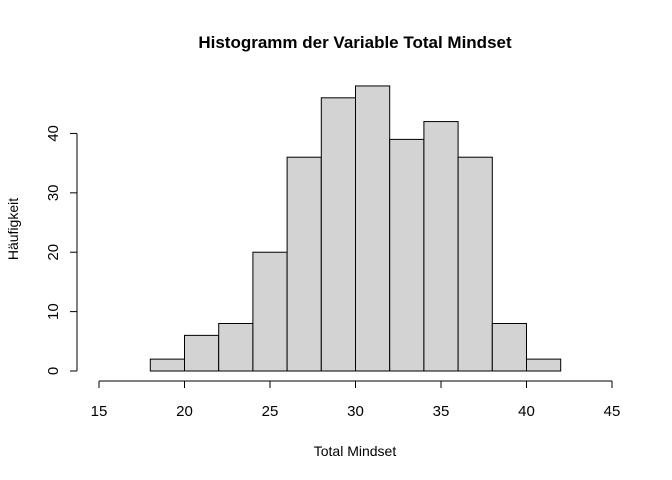 This screenshot has height=480, width=672. Describe the element at coordinates (355, 411) in the screenshot. I see `x-tick-label: 30` at that location.